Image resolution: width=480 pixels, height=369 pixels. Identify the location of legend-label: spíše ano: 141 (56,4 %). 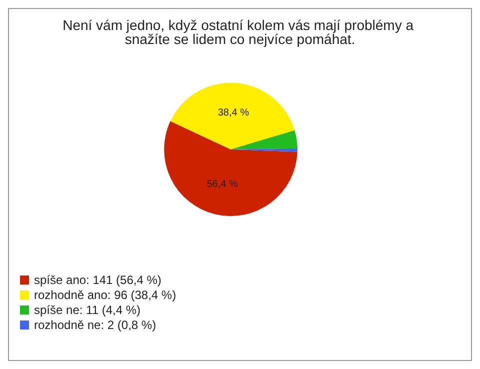
(98, 280).